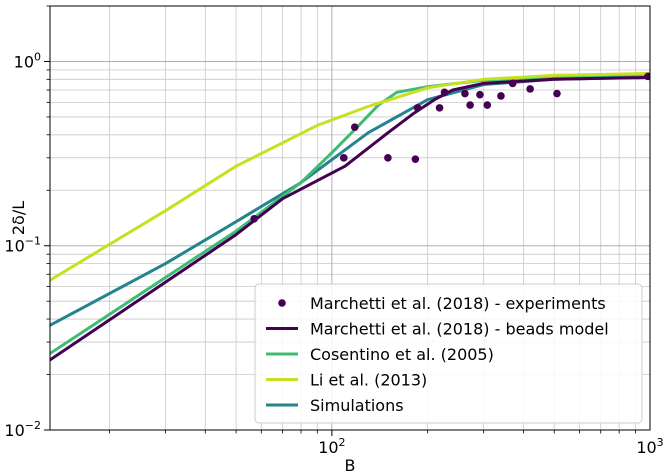 The image size is (664, 476). Describe the element at coordinates (22, 429) in the screenshot. I see `y-tick-label: 10⁻²` at that location.